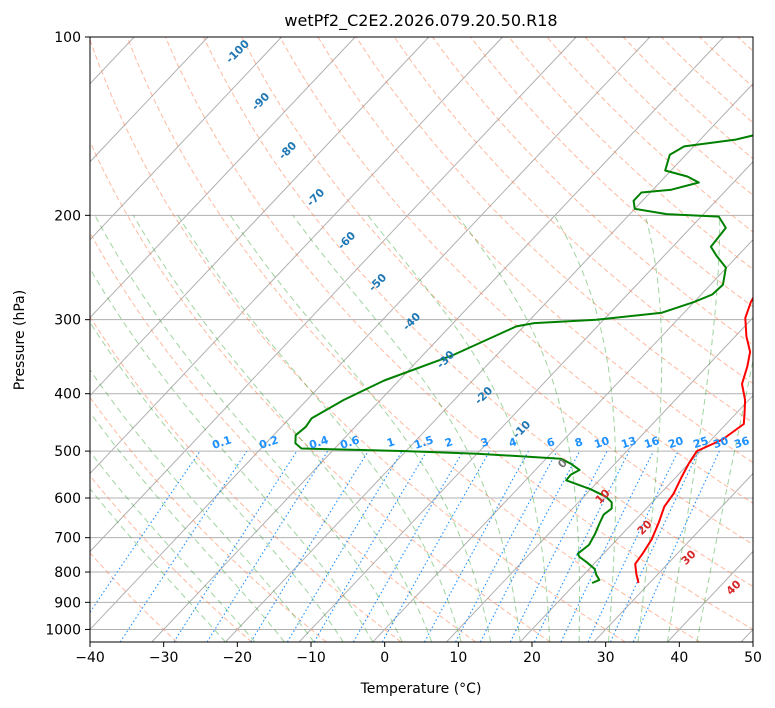  What do you see at coordinates (164, 658) in the screenshot?
I see `x-tick-label: −30` at bounding box center [164, 658].